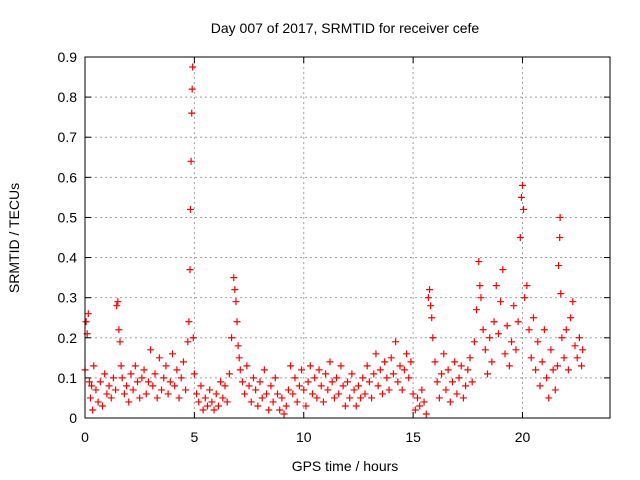  I want to click on x-tick-label: 15, so click(413, 437).